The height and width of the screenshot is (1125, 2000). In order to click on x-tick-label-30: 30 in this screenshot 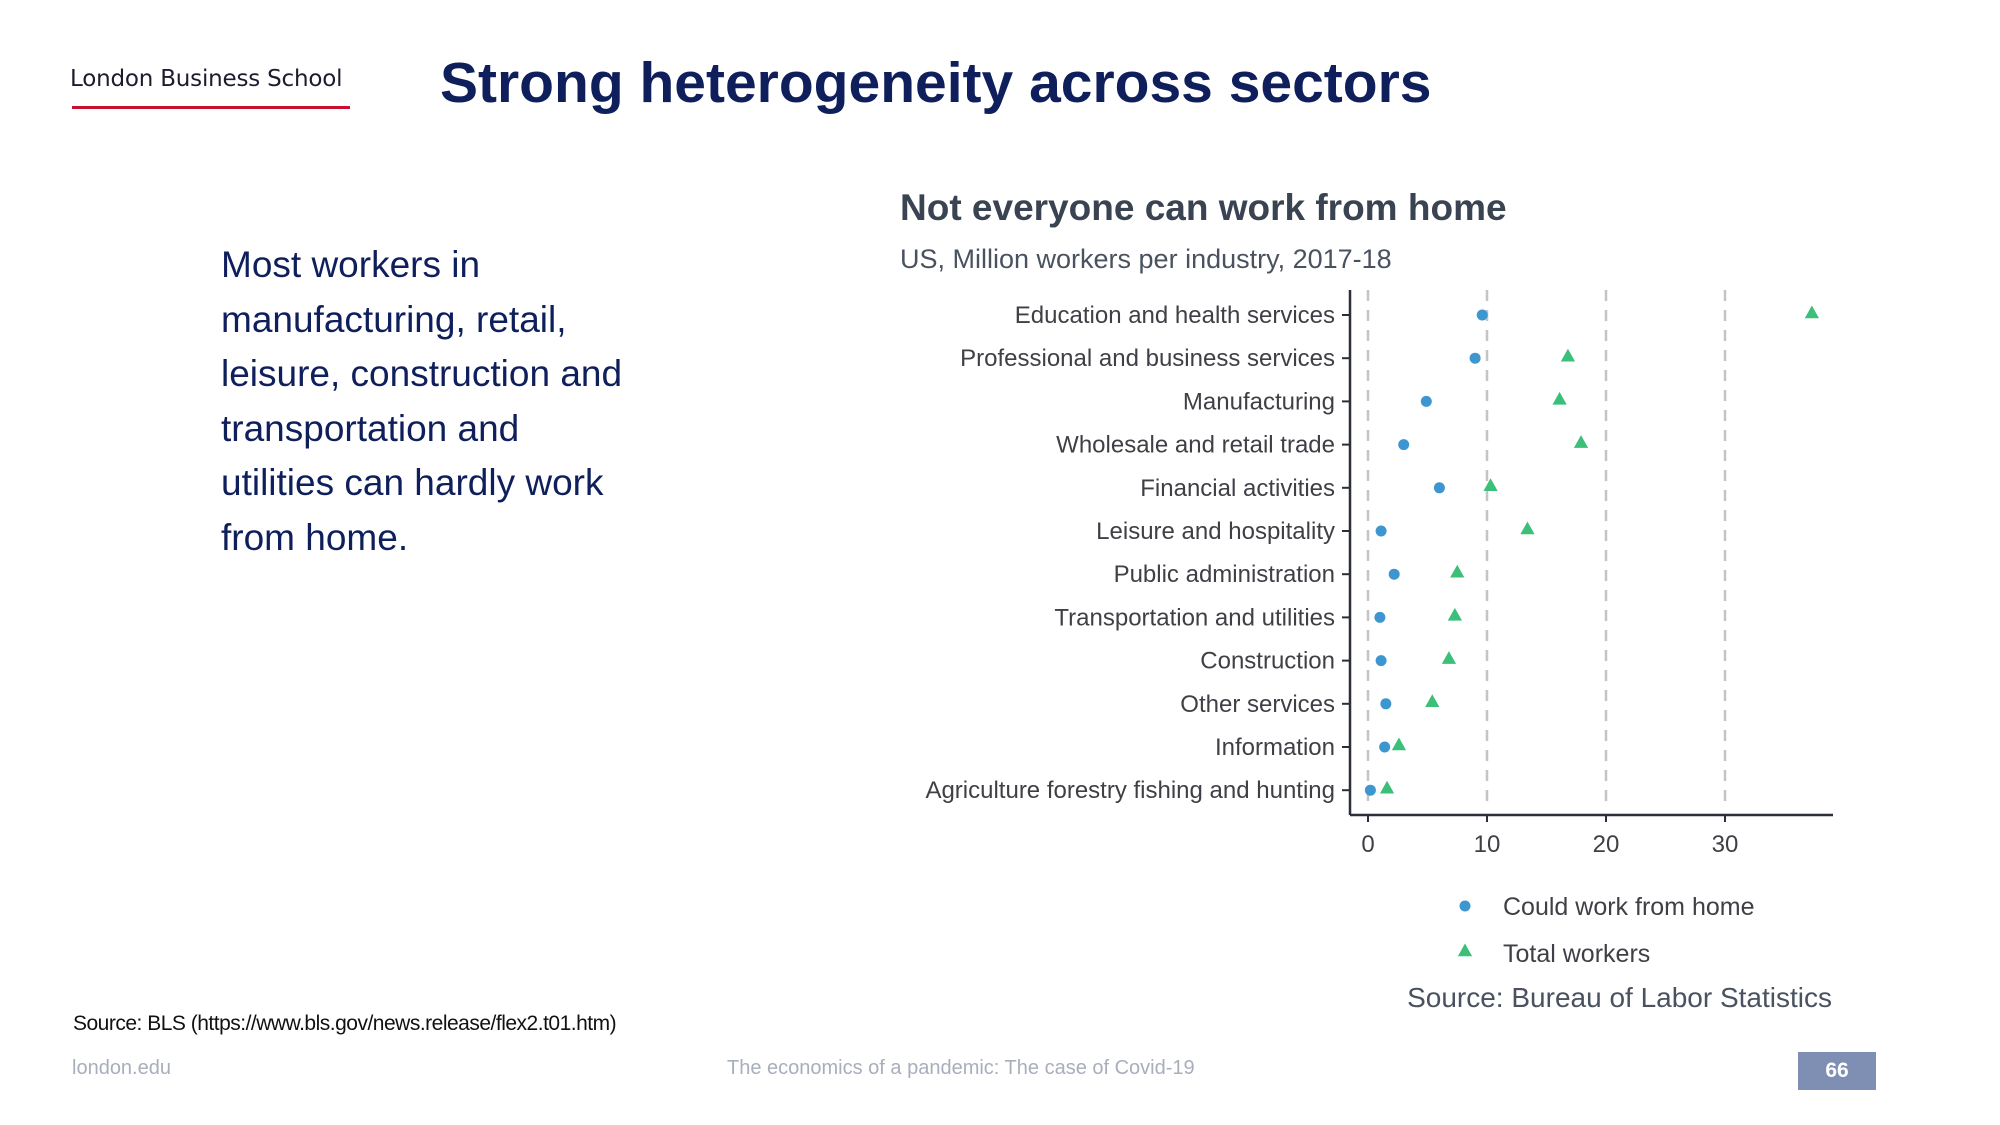, I will do `click(1725, 844)`.